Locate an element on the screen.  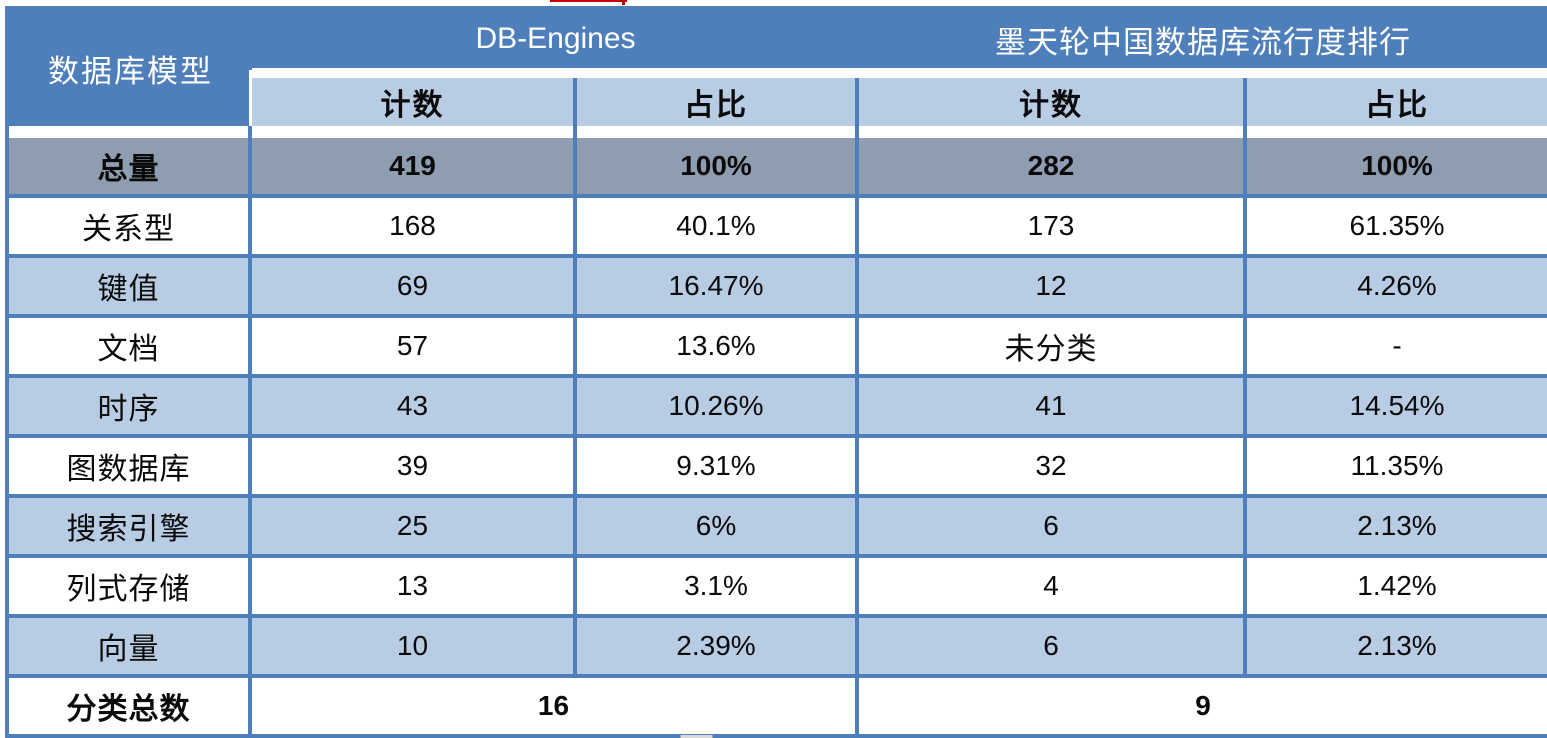
cell-db-share: 2.39% is located at coordinates (718, 644).